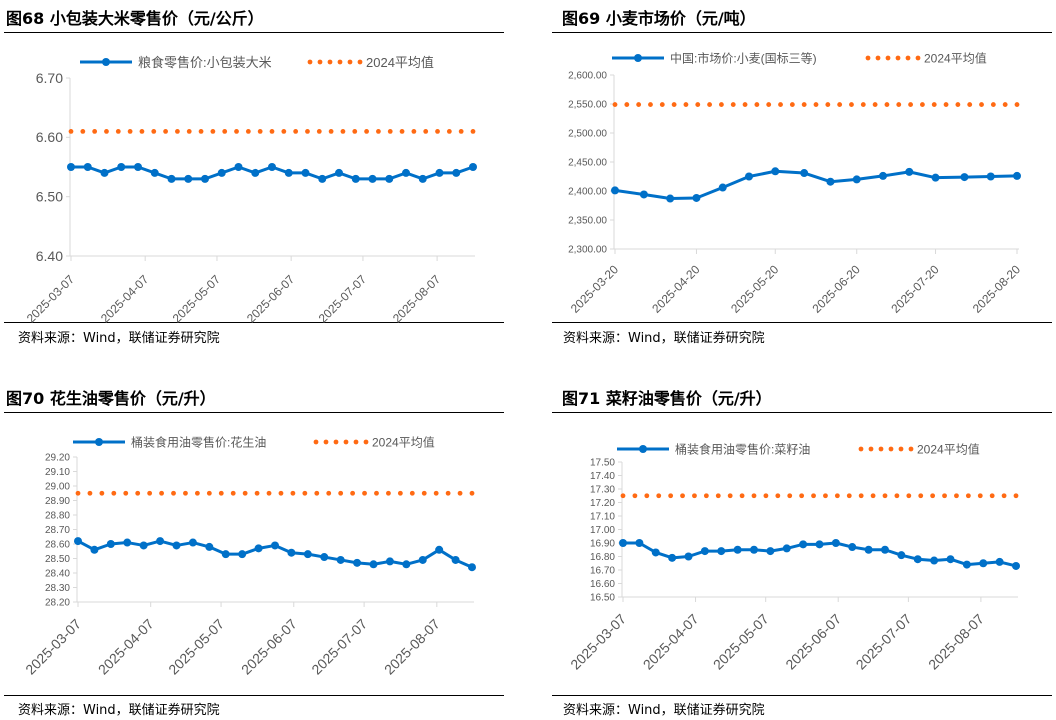 The height and width of the screenshot is (720, 1056). I want to click on legend-label: 桶装食用油零售价:花生油, so click(198, 442).